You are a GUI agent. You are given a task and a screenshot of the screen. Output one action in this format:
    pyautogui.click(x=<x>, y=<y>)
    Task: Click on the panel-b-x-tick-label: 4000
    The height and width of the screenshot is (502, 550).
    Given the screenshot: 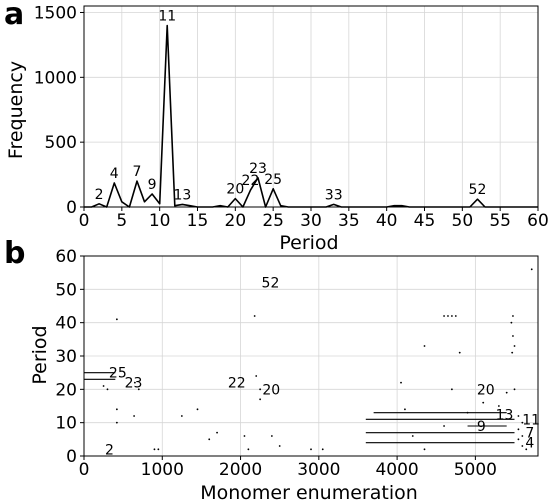 What is the action you would take?
    pyautogui.click(x=396, y=470)
    